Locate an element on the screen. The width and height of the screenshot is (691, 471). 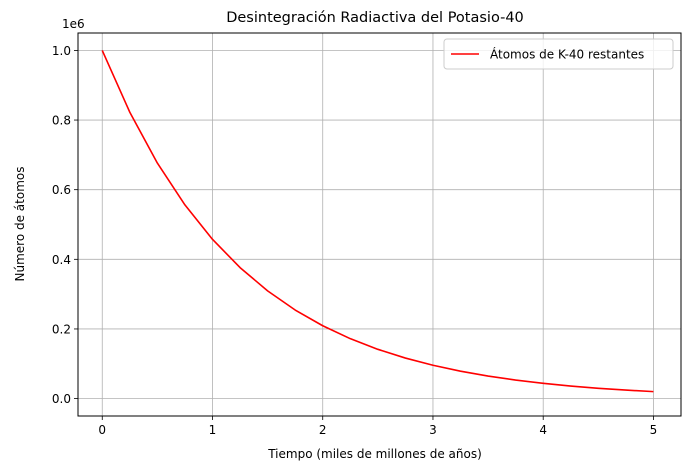
y-axis-label: Número de átomos is located at coordinates (20, 224).